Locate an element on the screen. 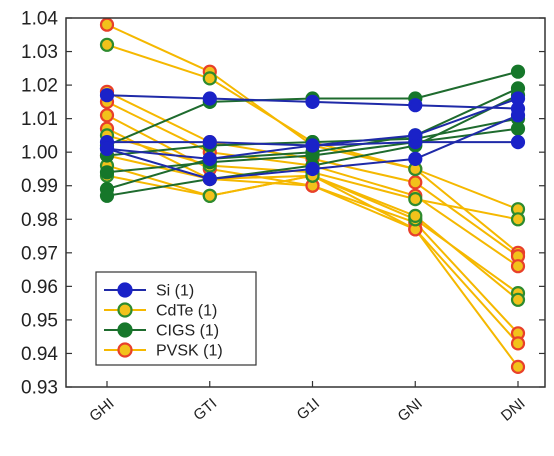 The height and width of the screenshot is (456, 554). legend-marker-pvsk is located at coordinates (125, 350).